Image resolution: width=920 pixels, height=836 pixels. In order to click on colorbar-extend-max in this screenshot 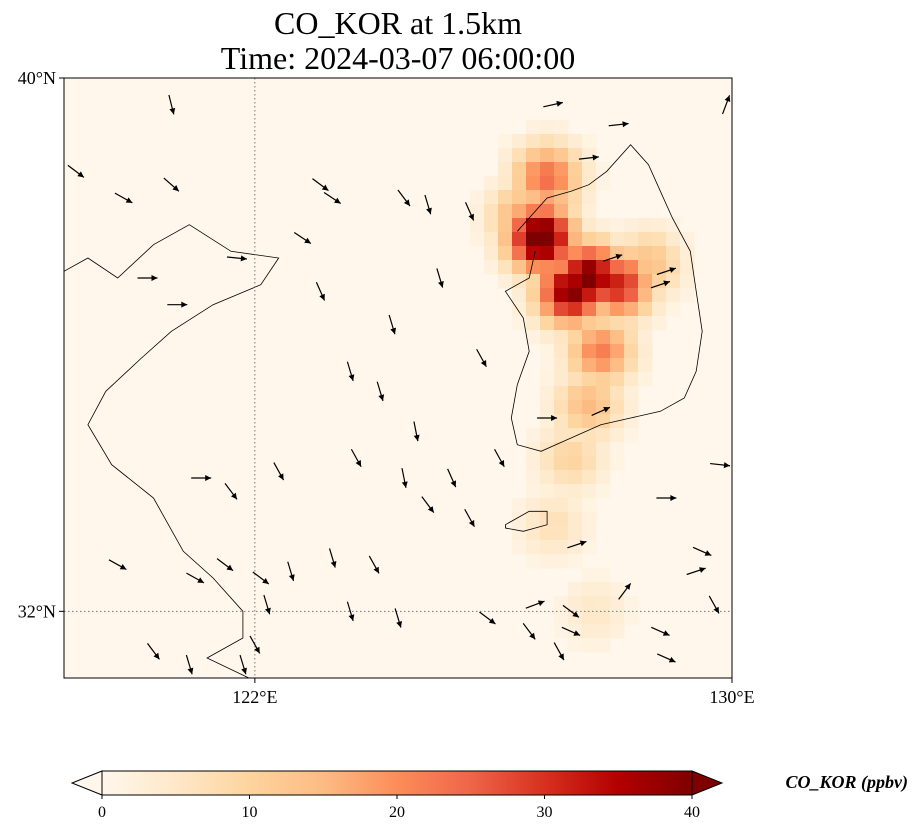, I will do `click(707, 783)`.